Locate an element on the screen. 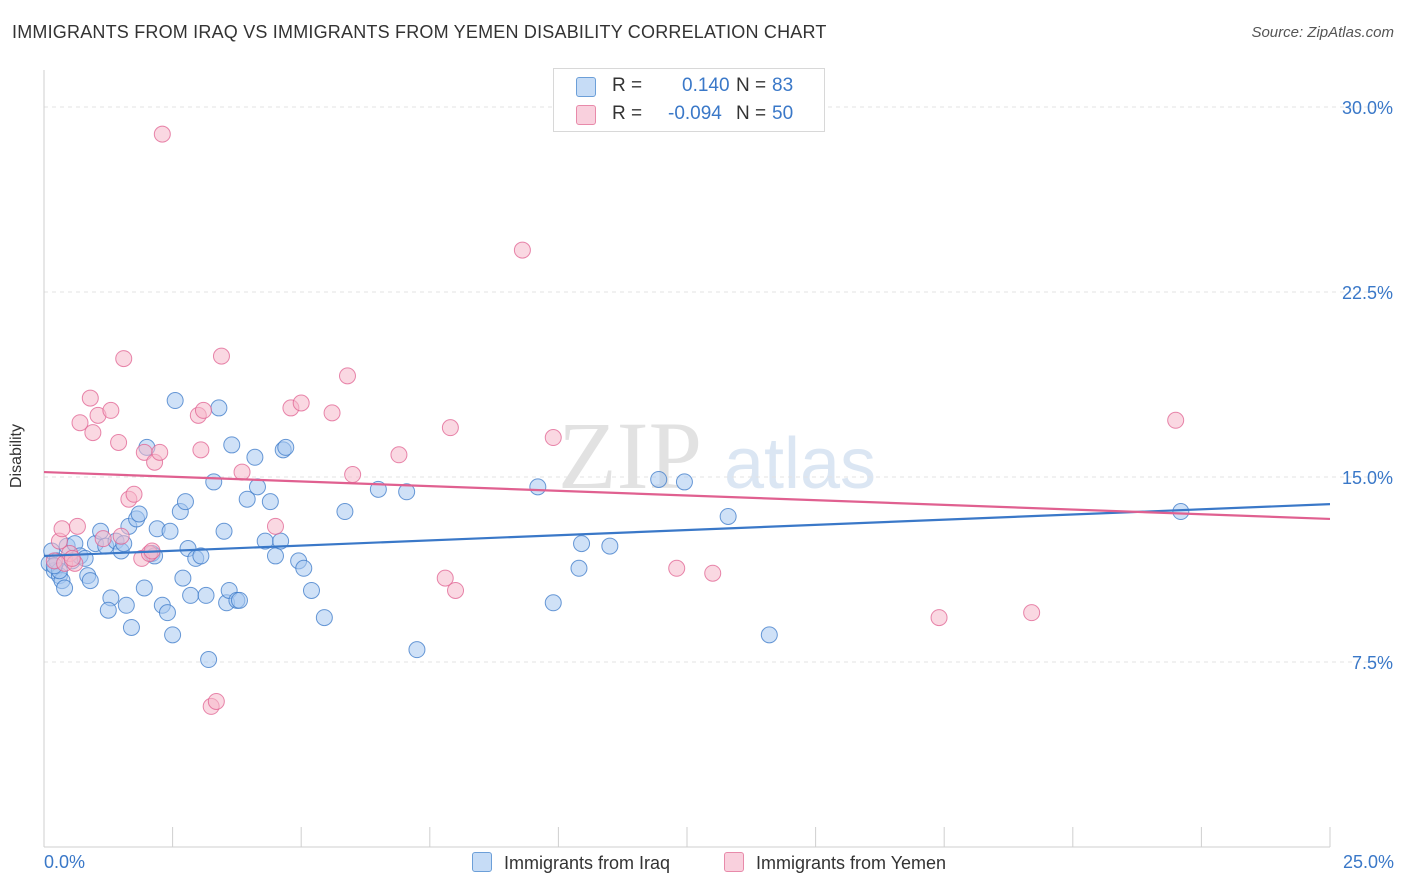 Image resolution: width=1406 pixels, height=892 pixels. r-value: 0.140 is located at coordinates (706, 85).